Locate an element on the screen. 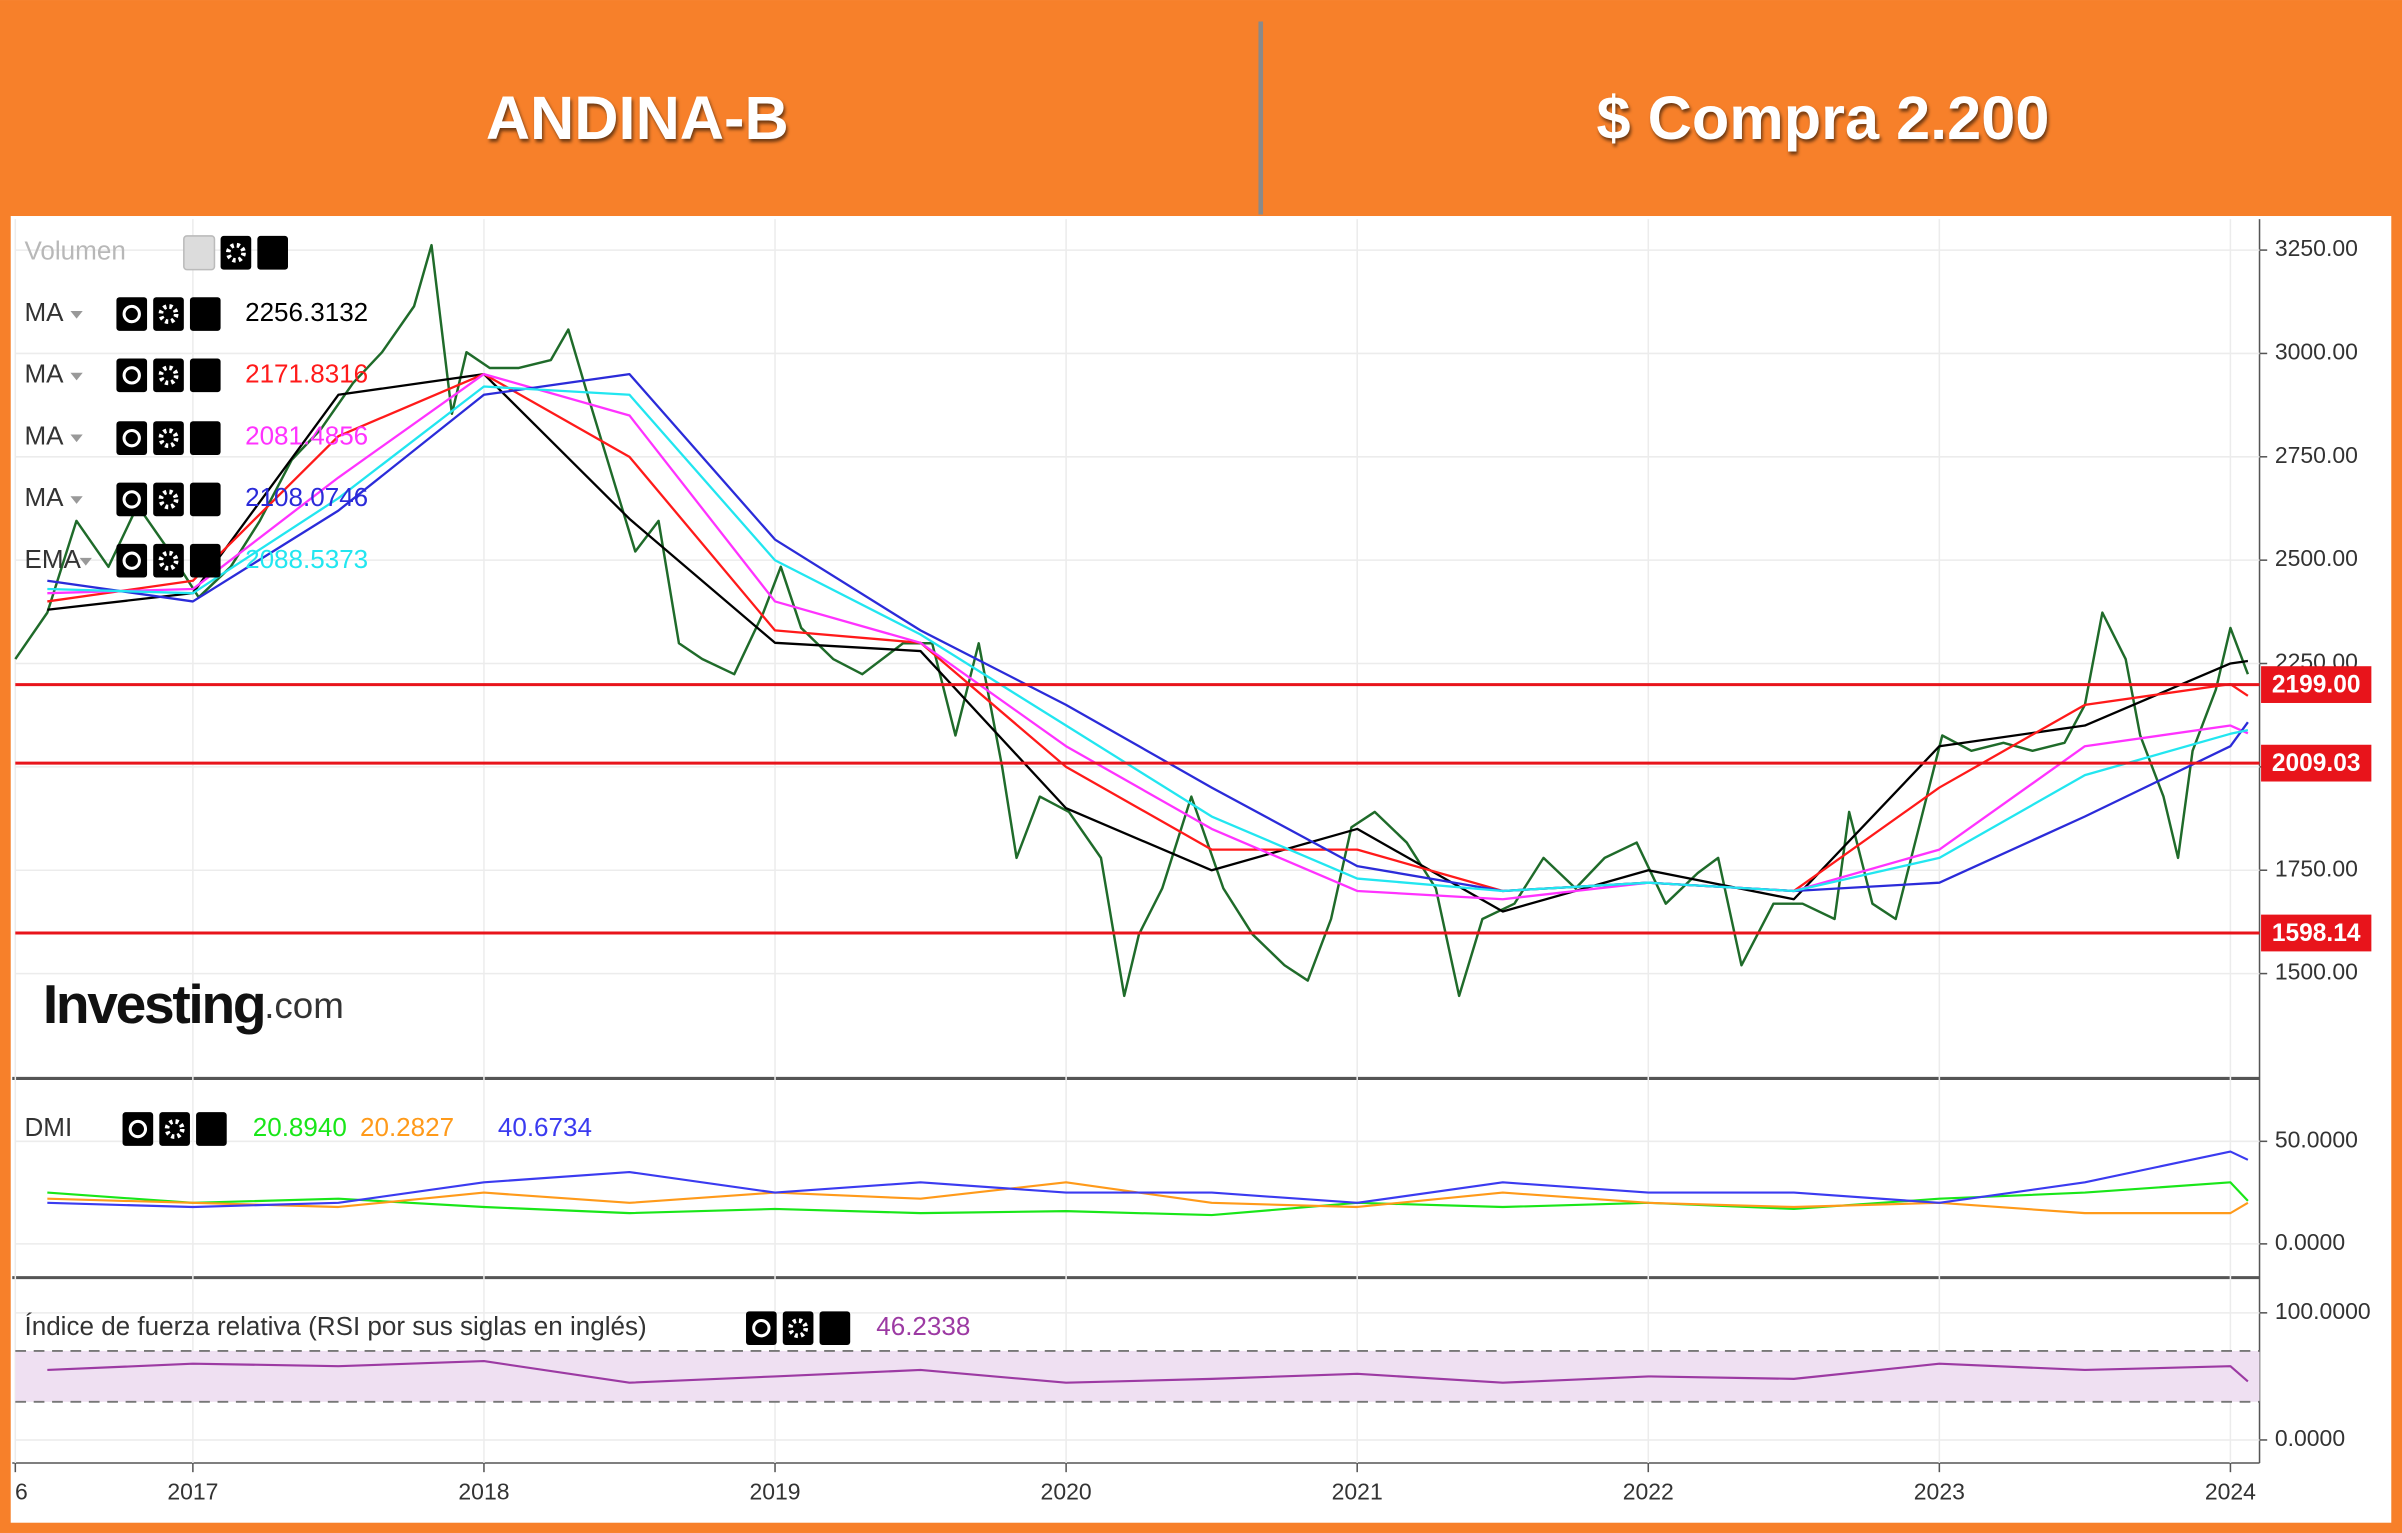  visibility-icon is located at coordinates (199, 253).